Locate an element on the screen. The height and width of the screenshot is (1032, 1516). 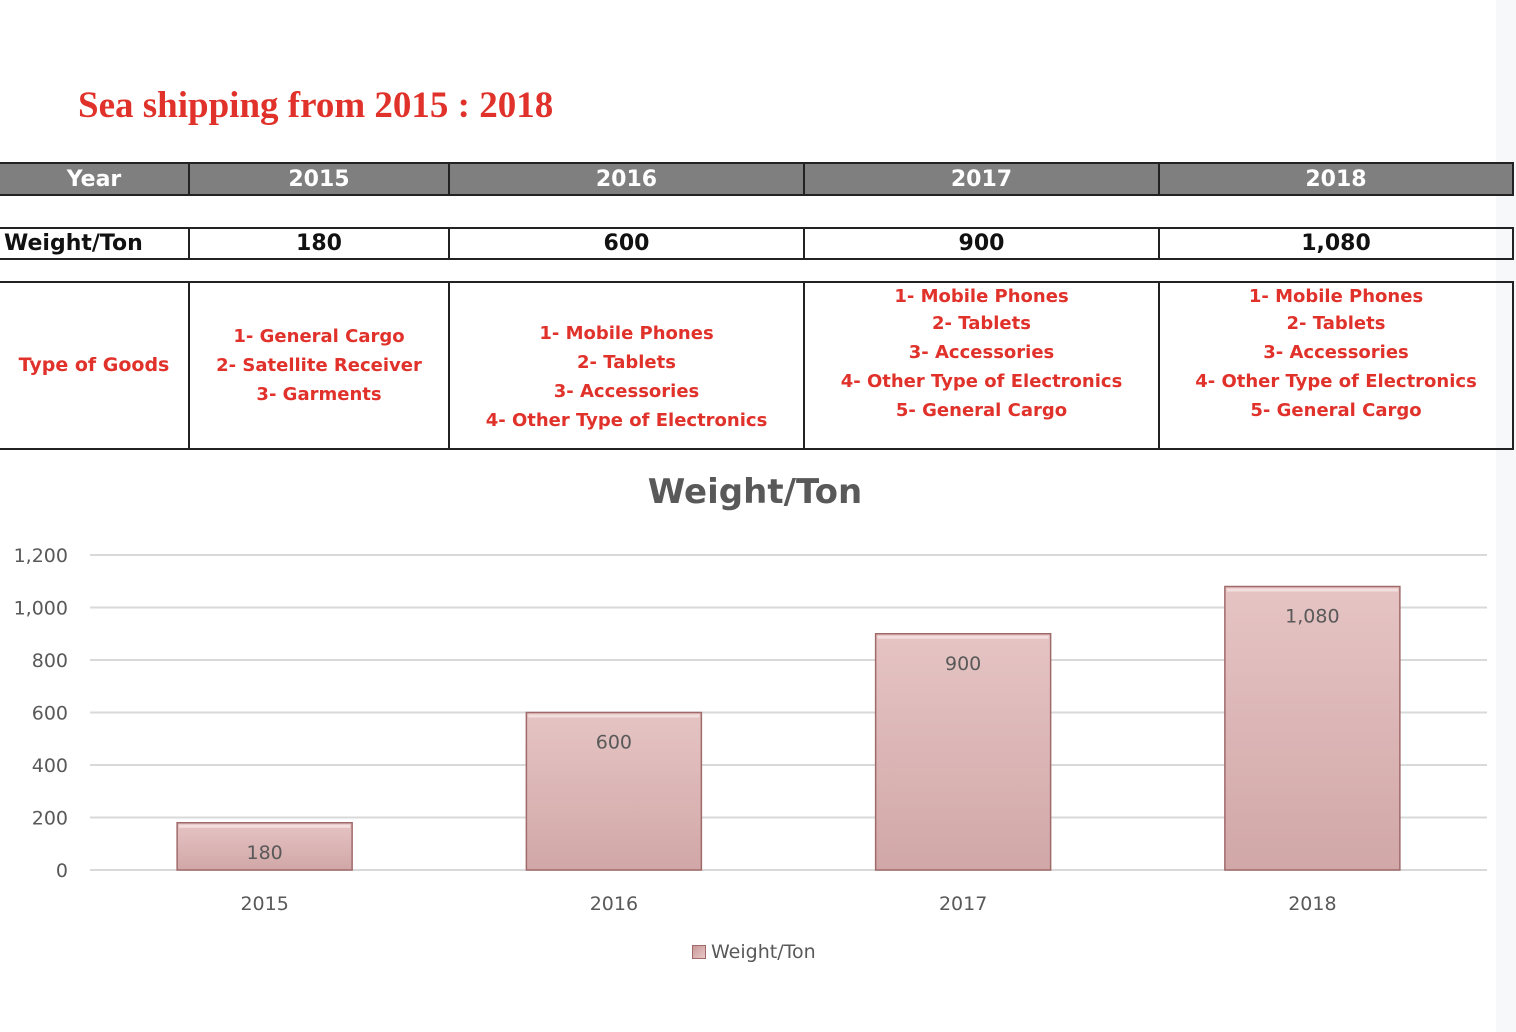
bar-2015 is located at coordinates (264, 846).